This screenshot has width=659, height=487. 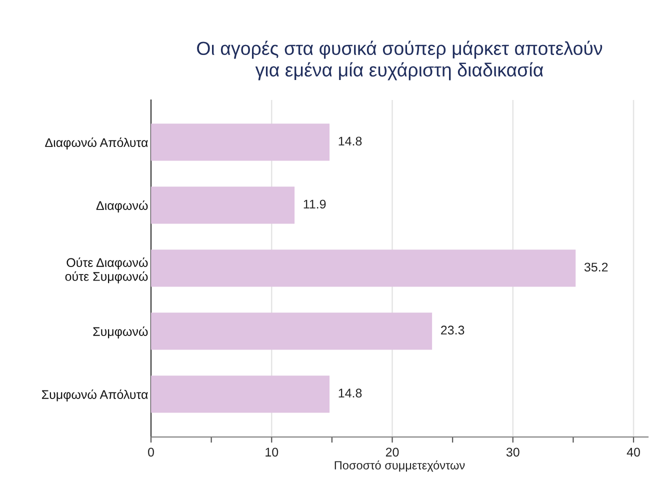 What do you see at coordinates (95, 395) in the screenshot?
I see `y-tick-label: Συμφωνώ Απόλυτα` at bounding box center [95, 395].